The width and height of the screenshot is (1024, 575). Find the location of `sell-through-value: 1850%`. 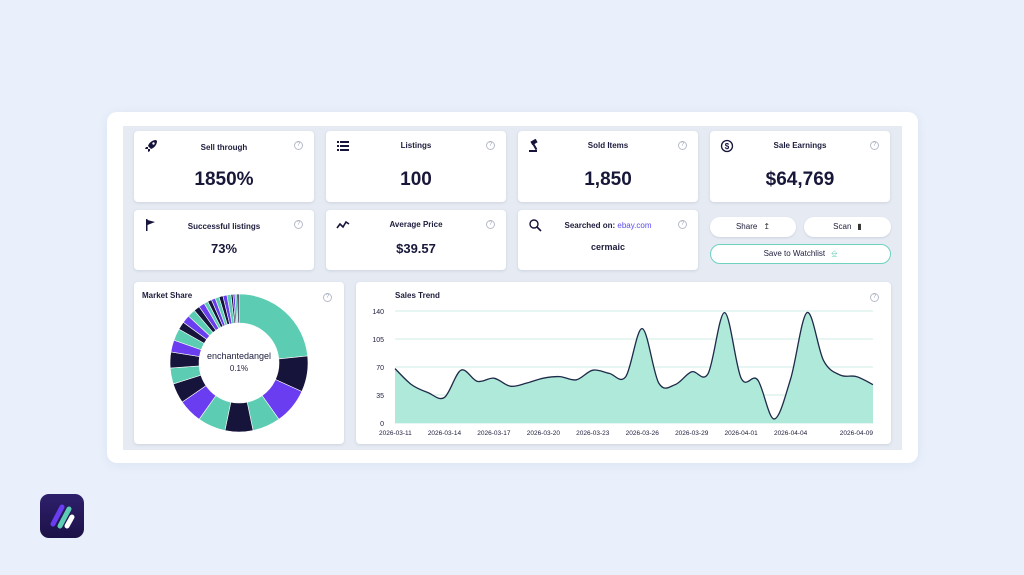

sell-through-value: 1850% is located at coordinates (224, 179).